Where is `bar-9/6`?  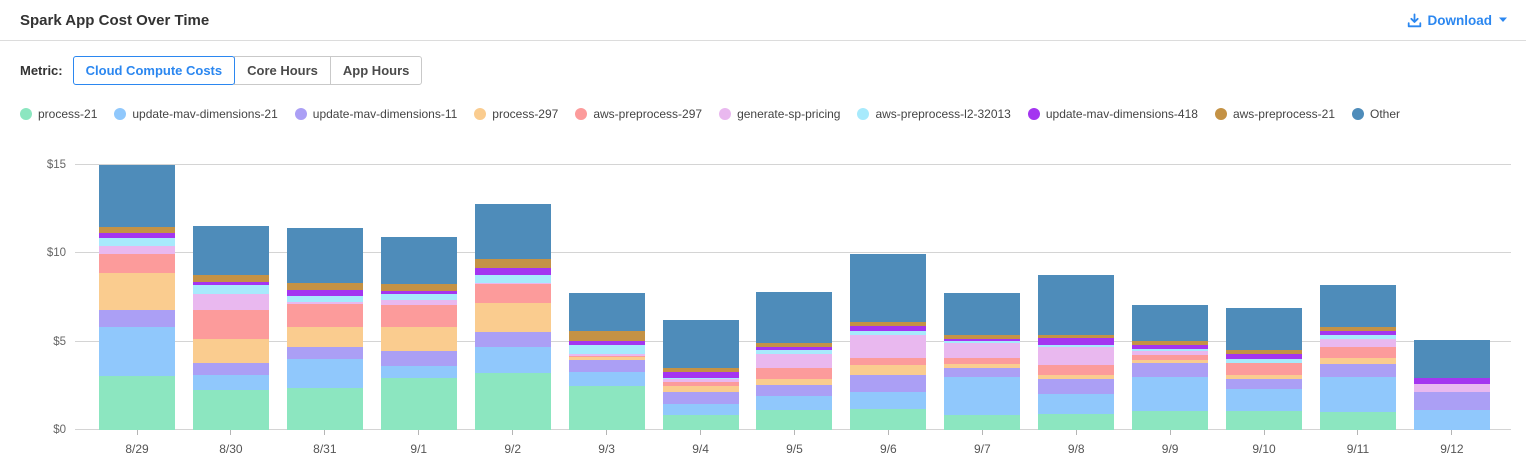
bar-9/6 is located at coordinates (888, 342).